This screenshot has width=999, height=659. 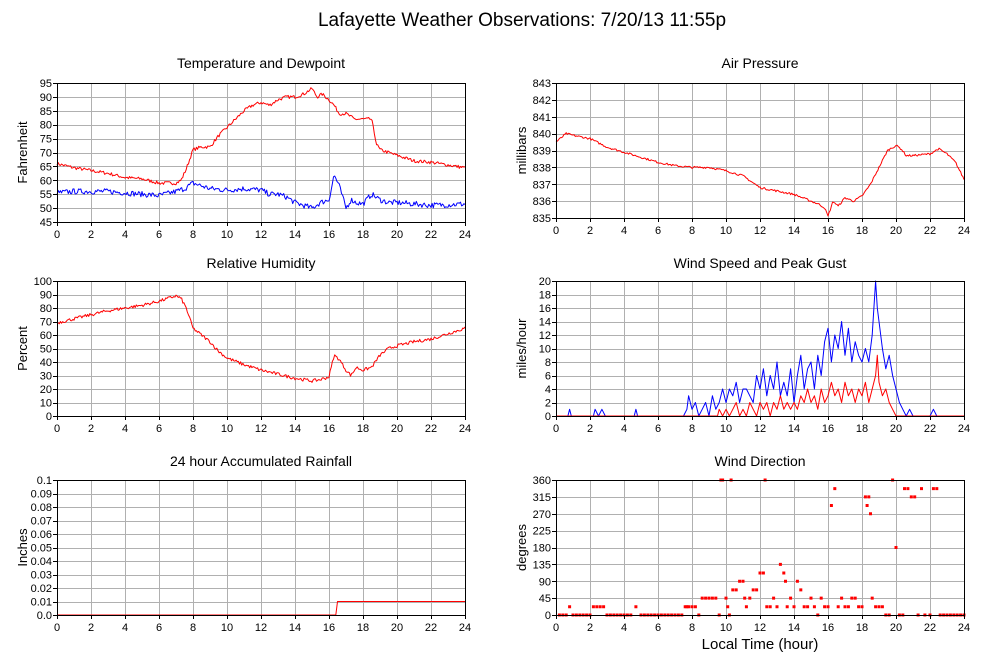 I want to click on y-tick-label: 80, so click(x=46, y=126).